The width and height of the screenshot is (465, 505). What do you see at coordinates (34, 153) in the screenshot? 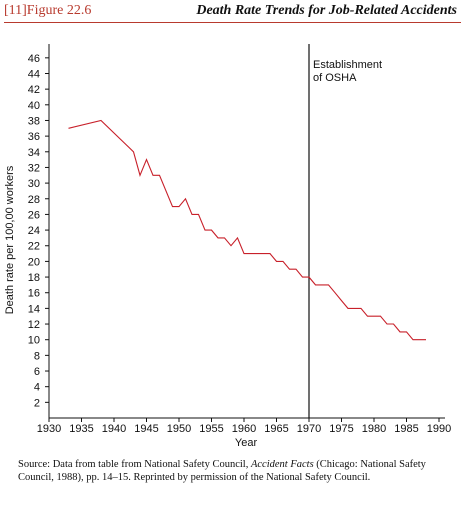
I see `y-tick-label: 34` at bounding box center [34, 153].